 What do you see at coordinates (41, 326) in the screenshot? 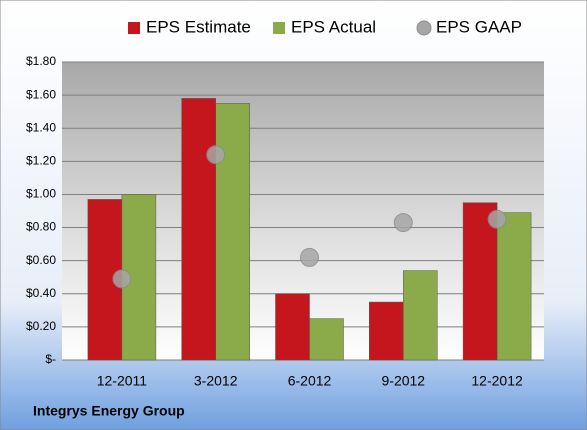
I see `y-tick-label: $0.20` at bounding box center [41, 326].